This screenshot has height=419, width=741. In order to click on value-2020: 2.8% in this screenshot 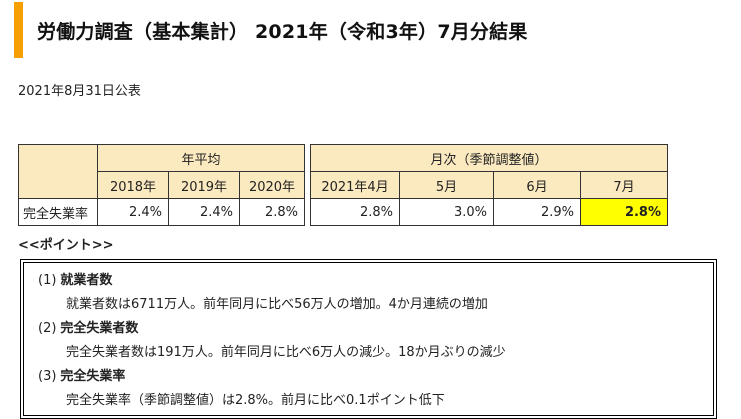, I will do `click(272, 212)`.